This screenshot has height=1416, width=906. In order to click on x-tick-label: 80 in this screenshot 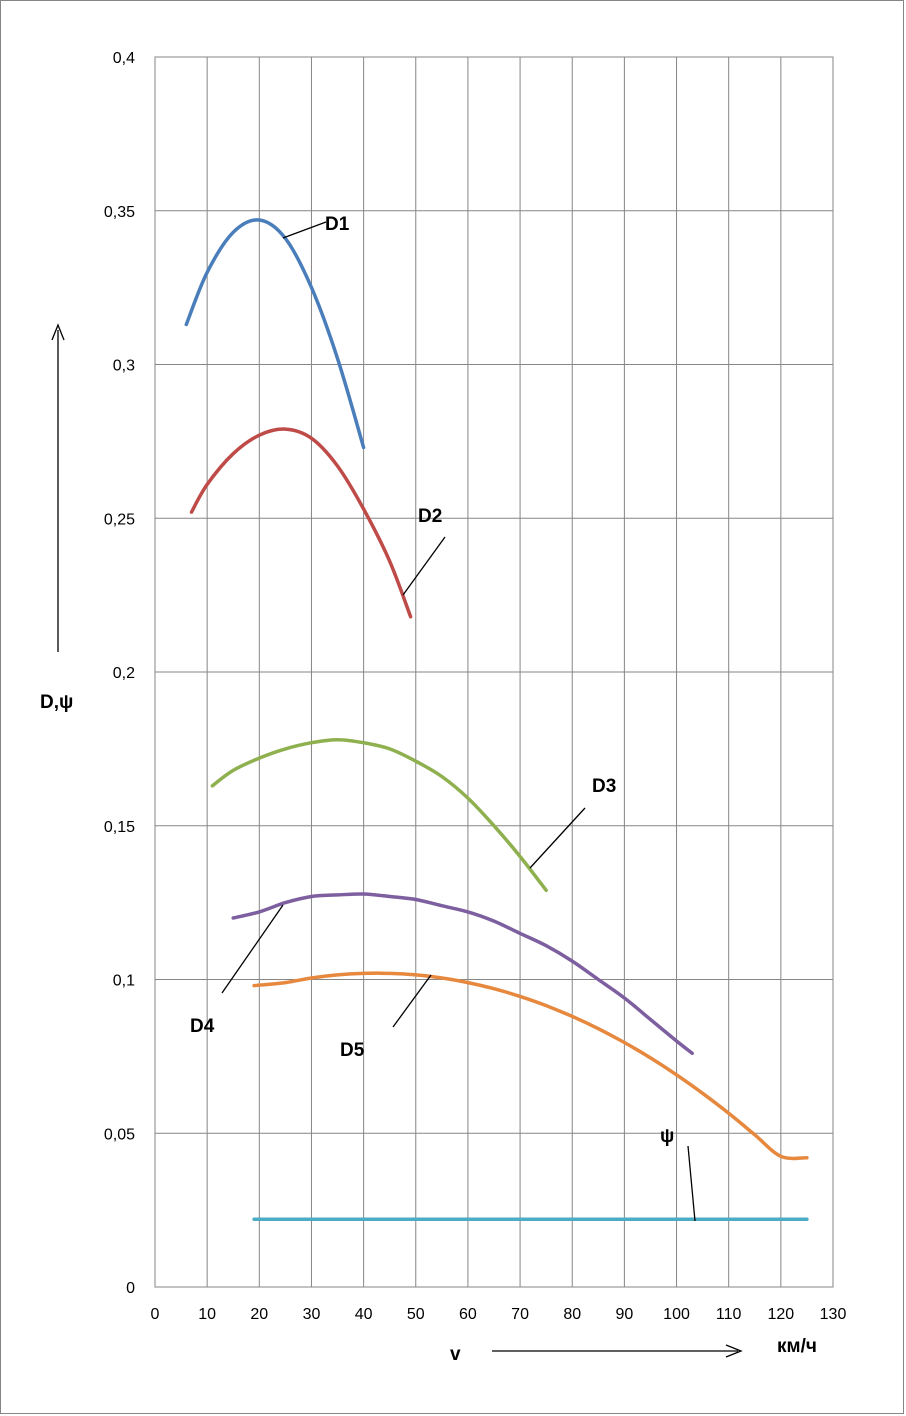, I will do `click(572, 1314)`.